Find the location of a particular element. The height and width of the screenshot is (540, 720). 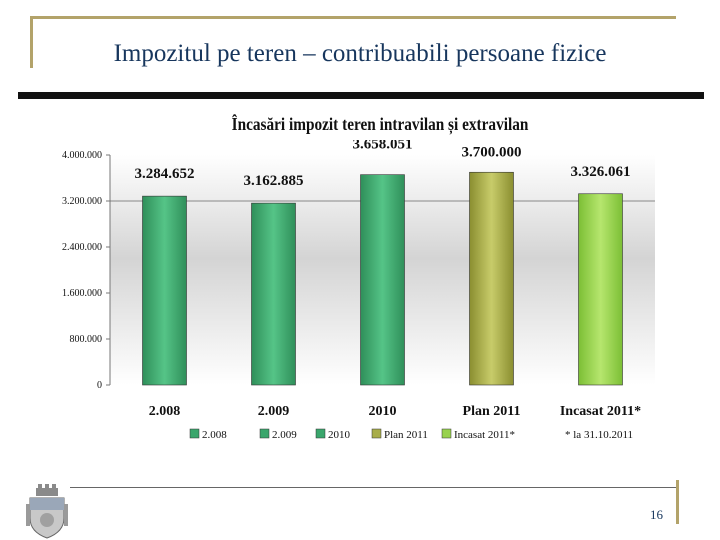

bar-value-label: 3.162.885 is located at coordinates (274, 181).